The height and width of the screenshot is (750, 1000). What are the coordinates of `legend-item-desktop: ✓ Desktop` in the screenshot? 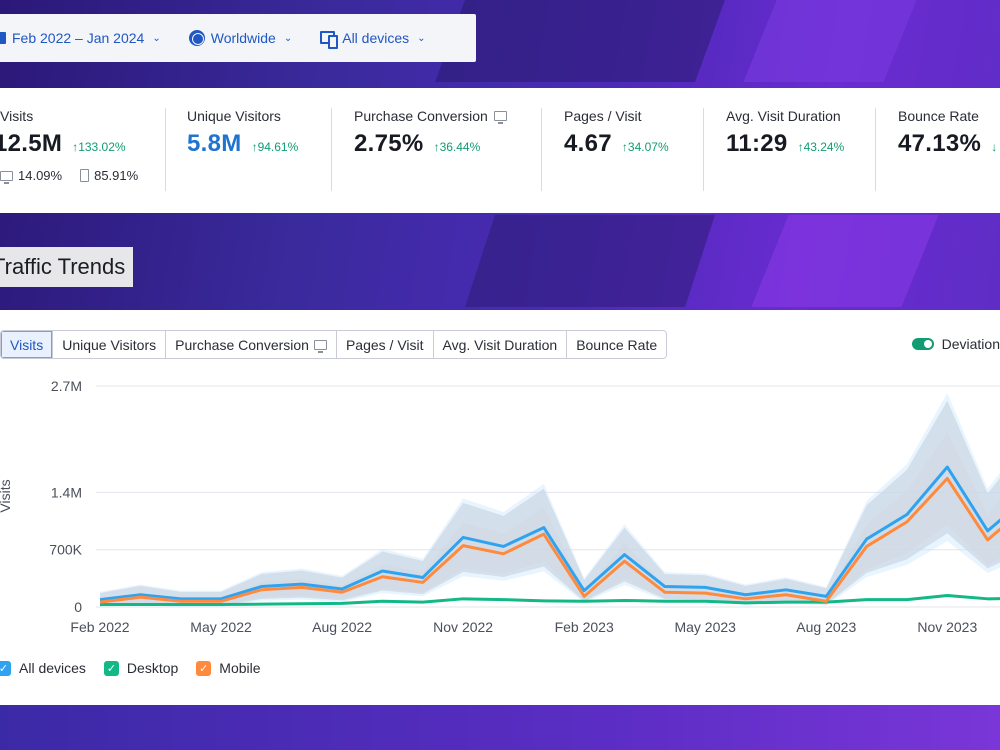 It's located at (141, 668).